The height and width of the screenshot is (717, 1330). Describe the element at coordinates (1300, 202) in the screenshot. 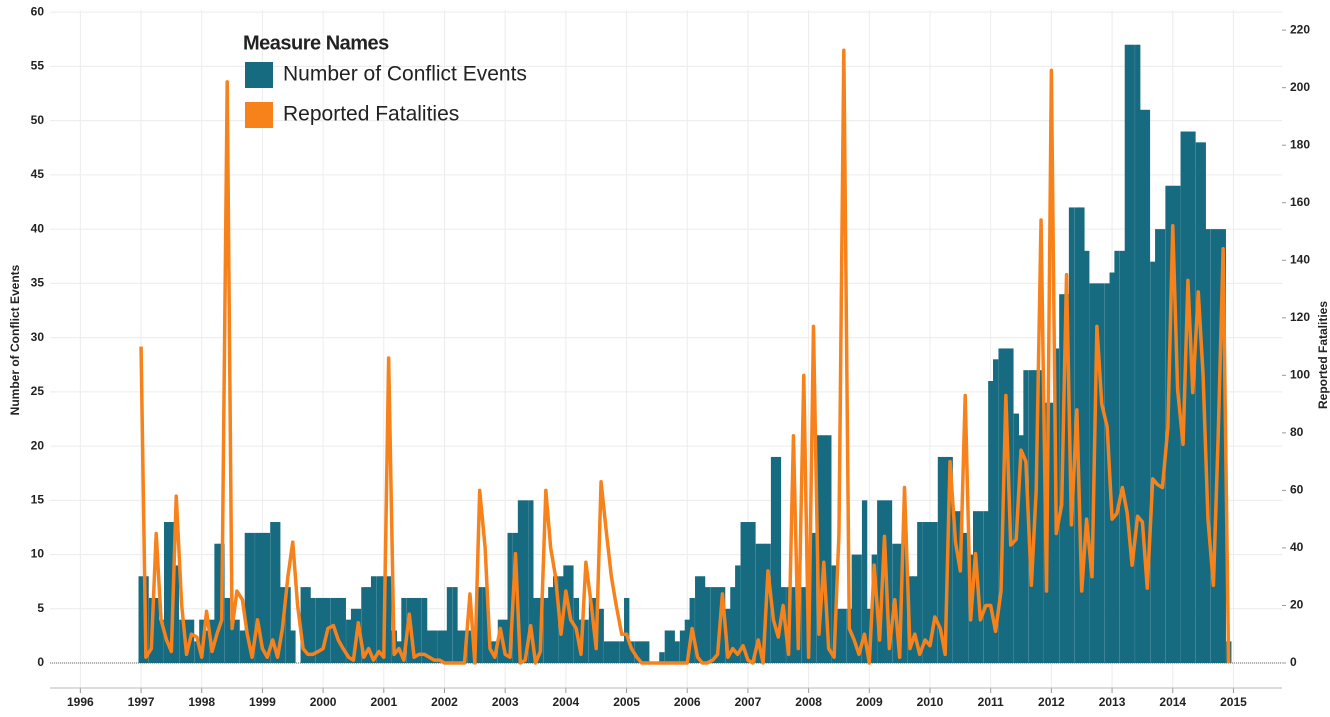

I see `y2-tick-label: 160` at that location.